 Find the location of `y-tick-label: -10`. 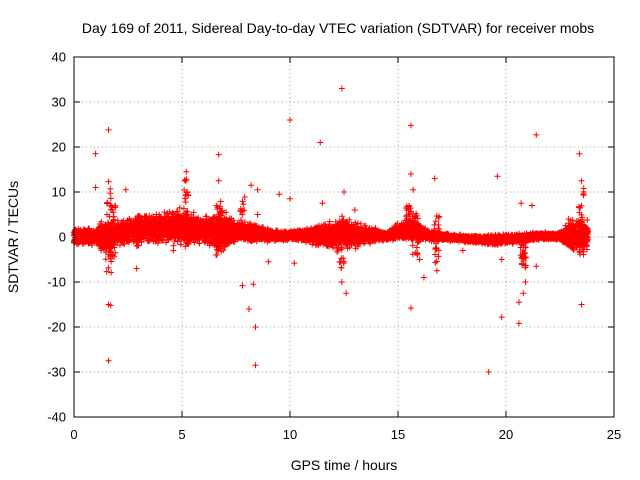

y-tick-label: -10 is located at coordinates (56, 282).